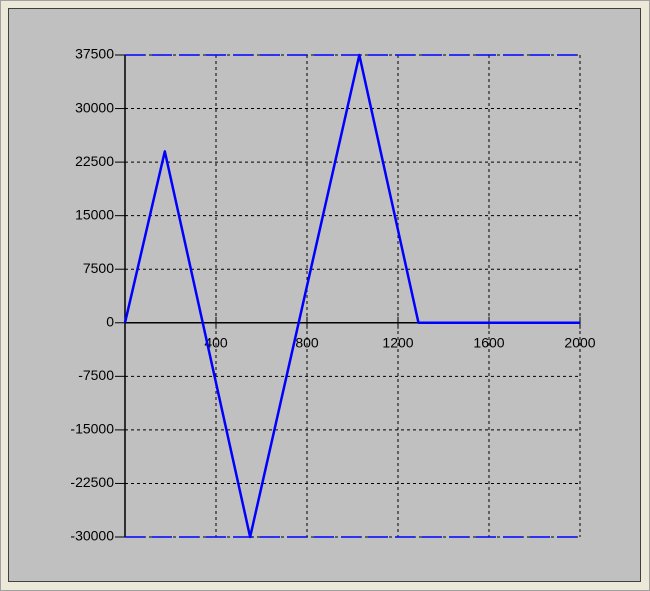 The height and width of the screenshot is (591, 650). I want to click on y-tick-label: -15000, so click(92, 429).